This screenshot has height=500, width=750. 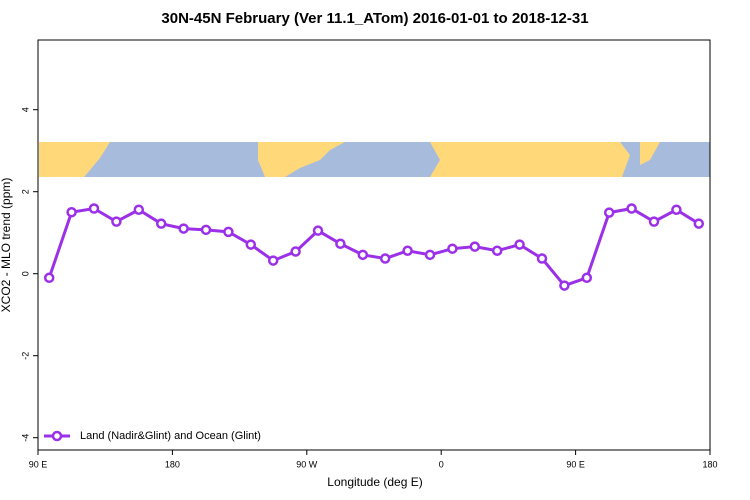 What do you see at coordinates (25, 109) in the screenshot?
I see `y-tick-label: 4` at bounding box center [25, 109].